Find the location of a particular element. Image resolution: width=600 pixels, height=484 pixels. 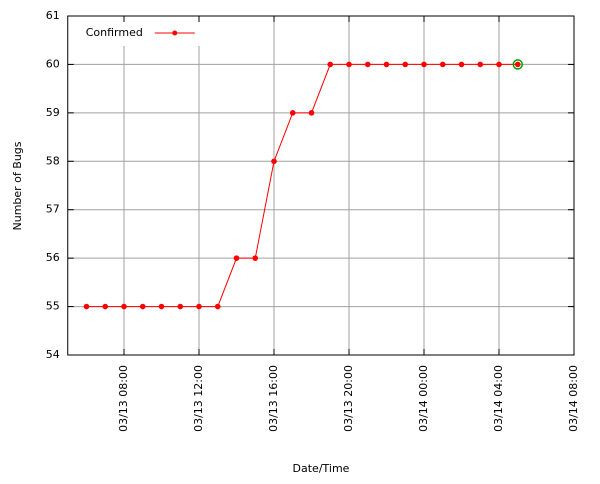

x-tick-label: 03/13 16:00 is located at coordinates (273, 398).